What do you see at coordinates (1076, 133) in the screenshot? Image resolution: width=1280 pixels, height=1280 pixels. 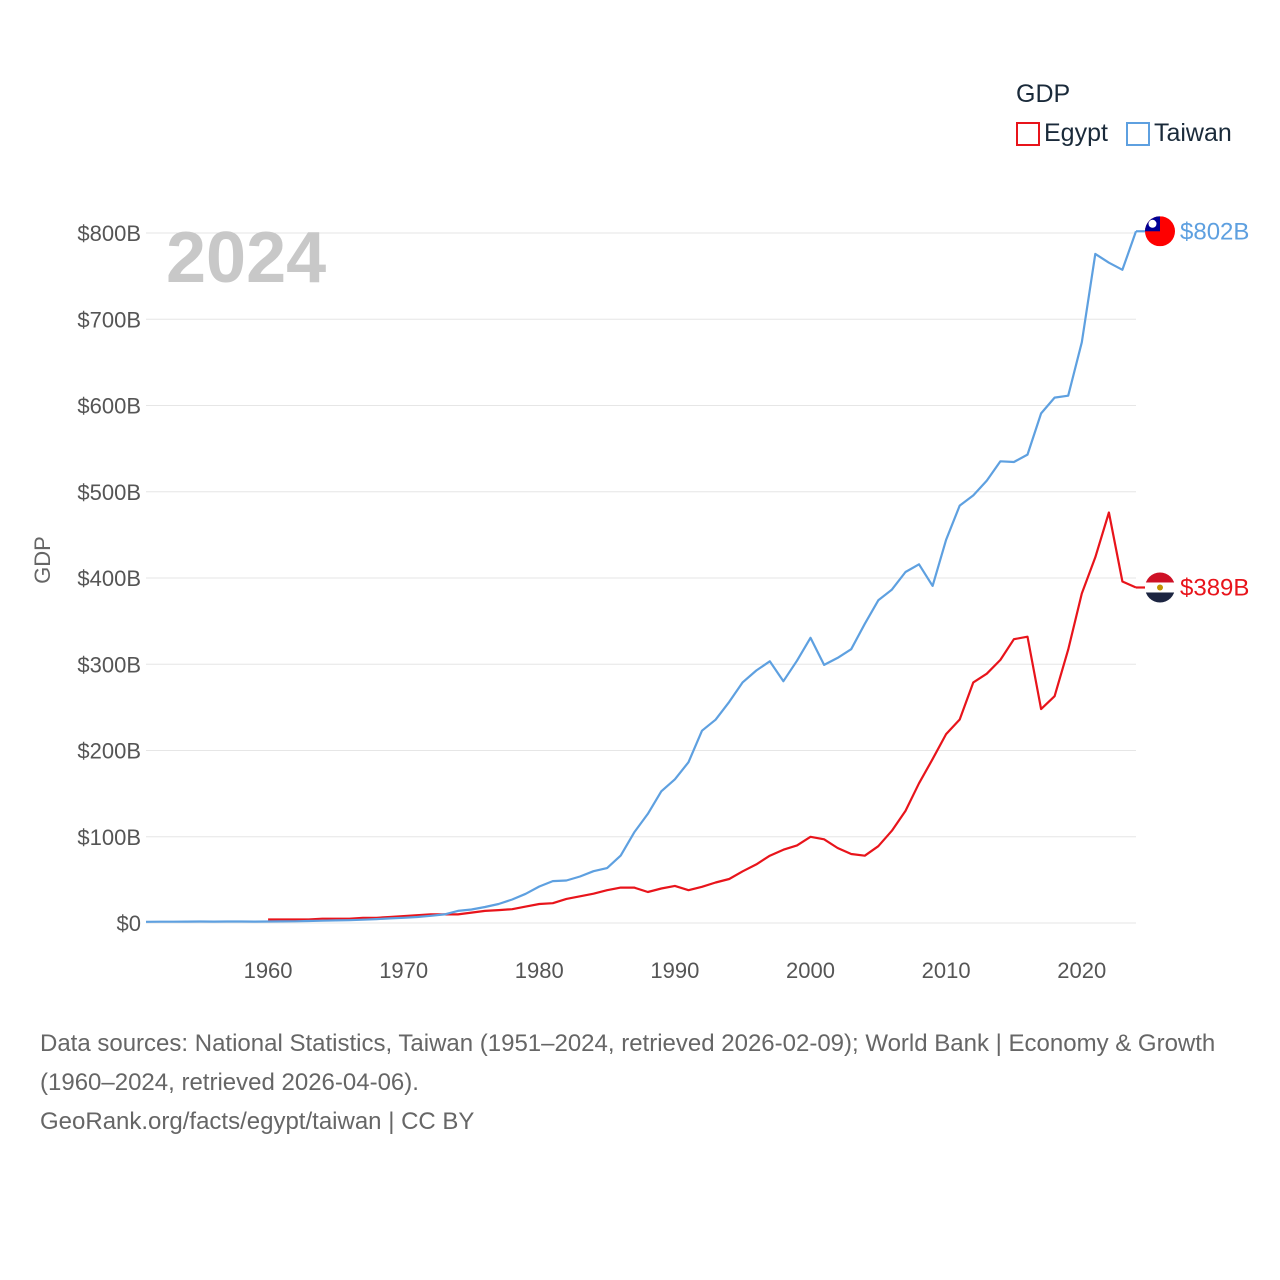 I see `legend-label-egypt: Egypt` at bounding box center [1076, 133].